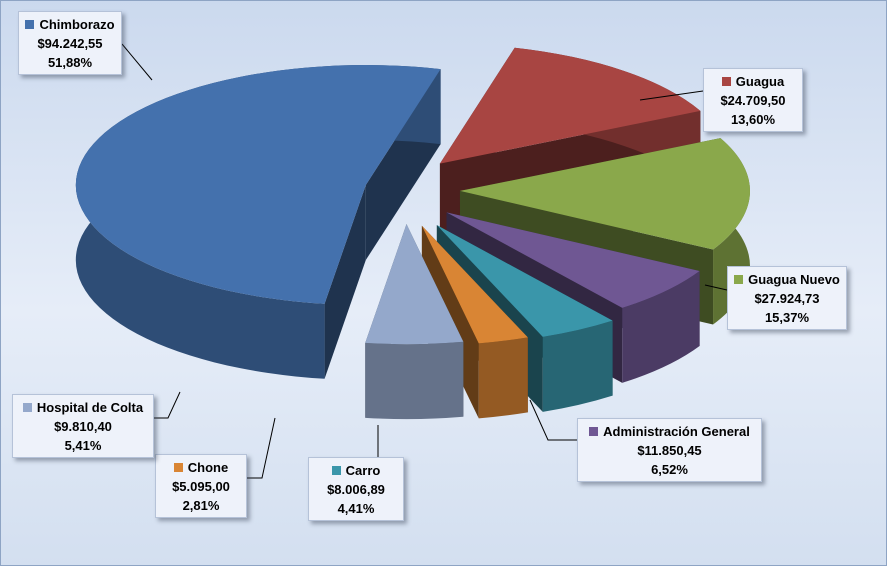  Describe the element at coordinates (167, 405) in the screenshot. I see `leader-line-hospital-de-colta` at that location.